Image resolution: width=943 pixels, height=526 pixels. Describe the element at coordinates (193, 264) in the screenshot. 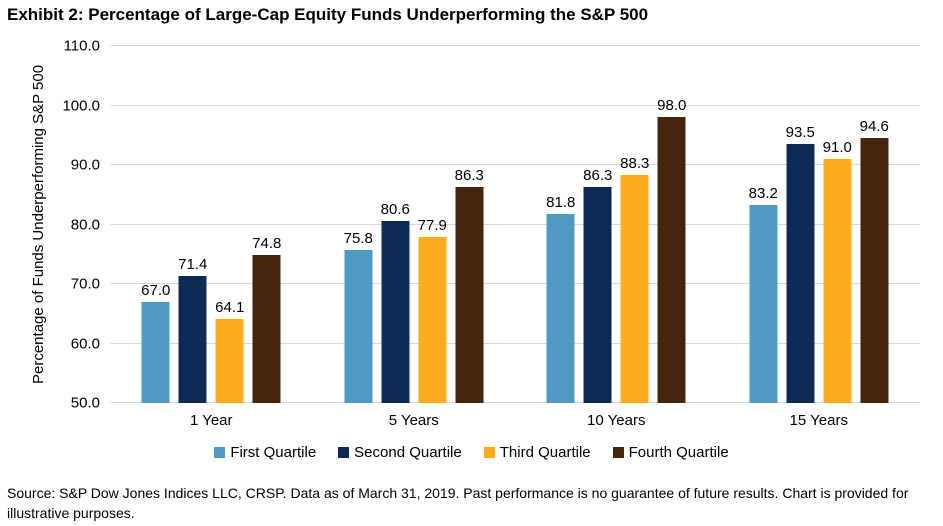

I see `bar-value-label: 71.4` at that location.